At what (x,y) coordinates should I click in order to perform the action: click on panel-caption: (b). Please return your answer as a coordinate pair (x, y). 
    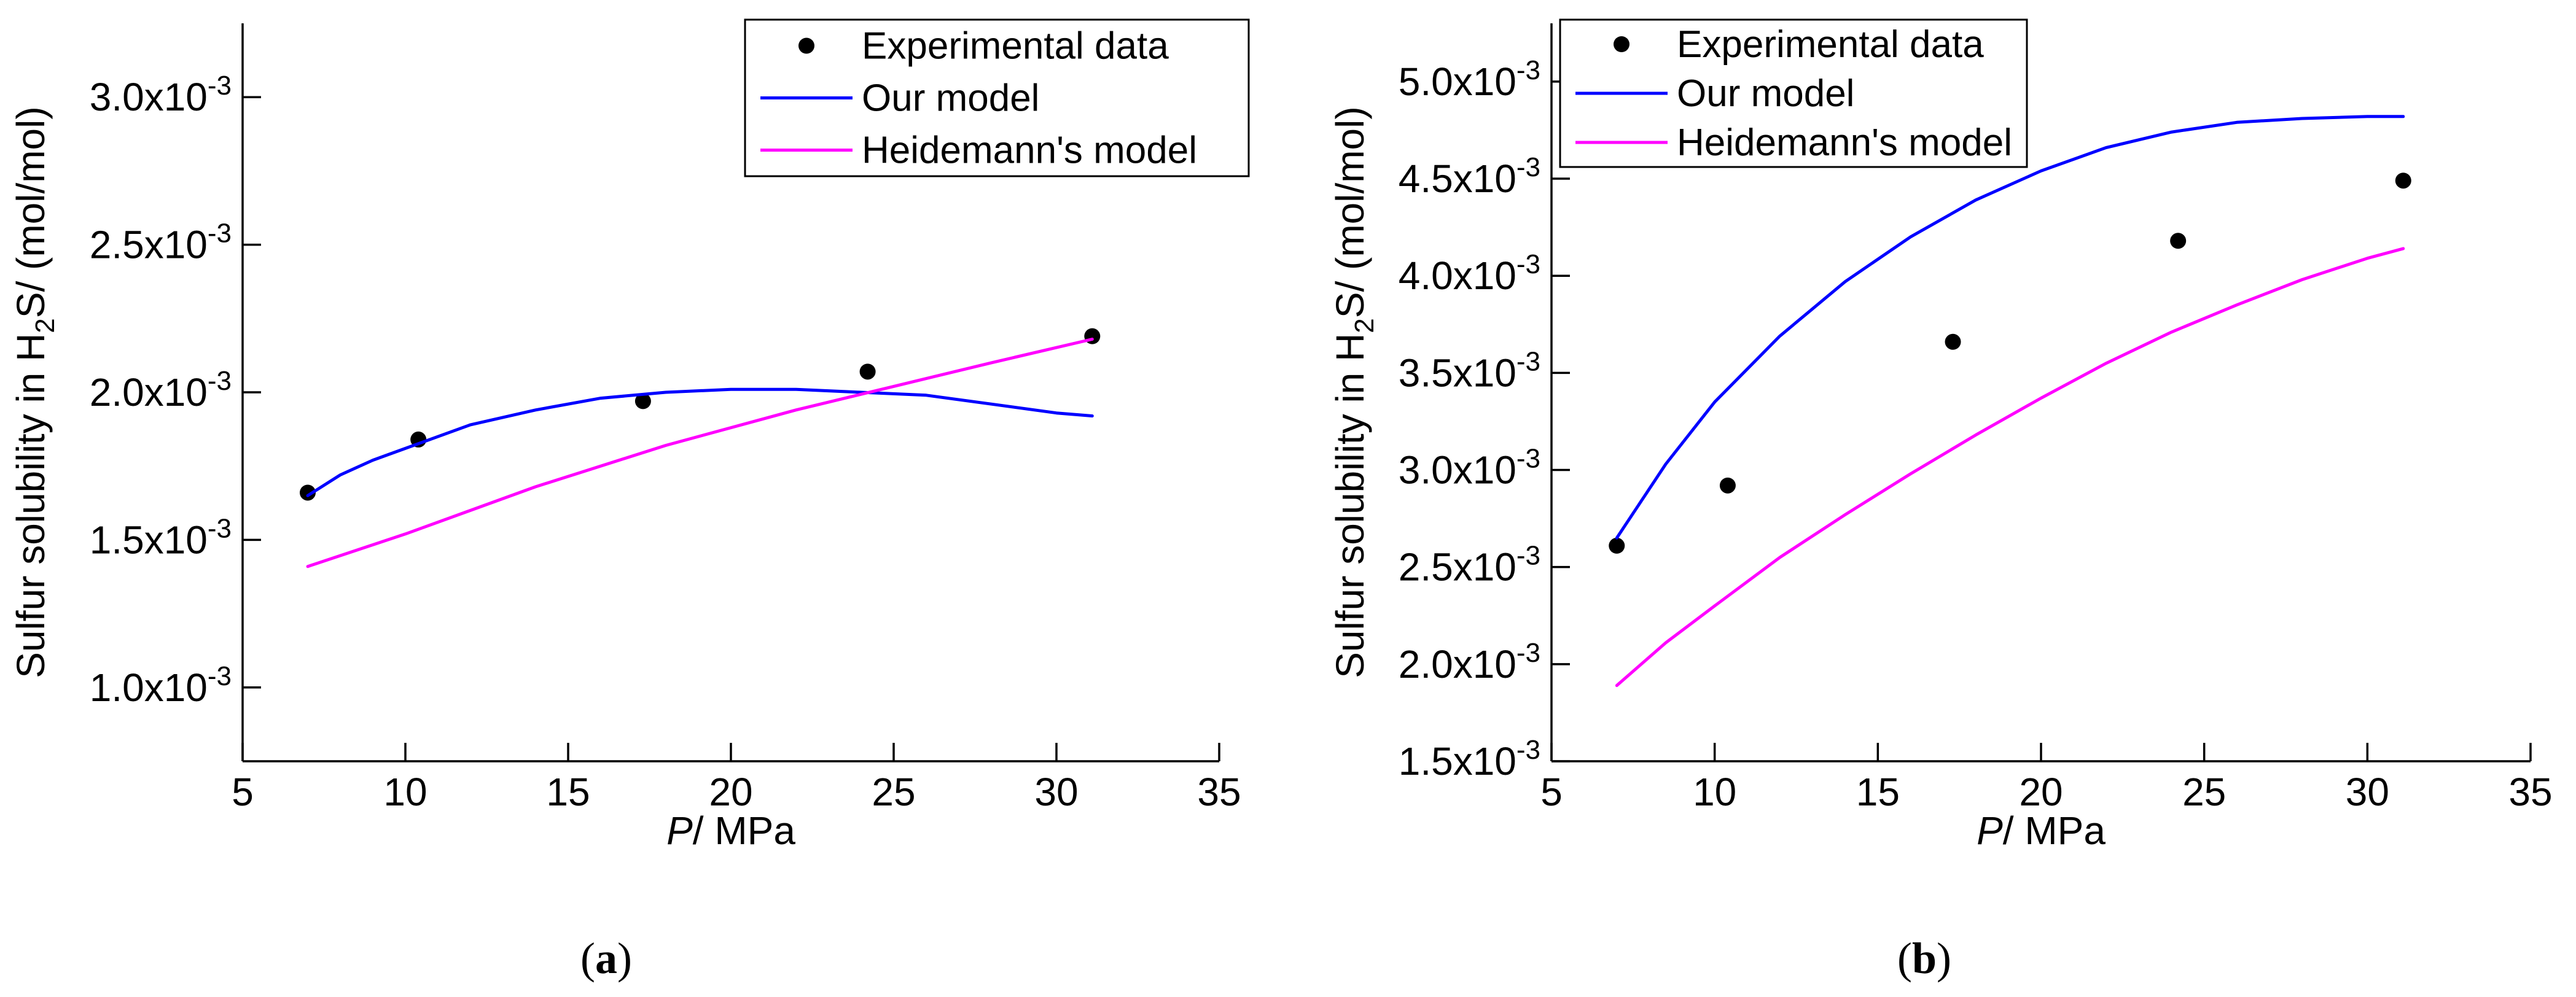
    Looking at the image, I should click on (1924, 958).